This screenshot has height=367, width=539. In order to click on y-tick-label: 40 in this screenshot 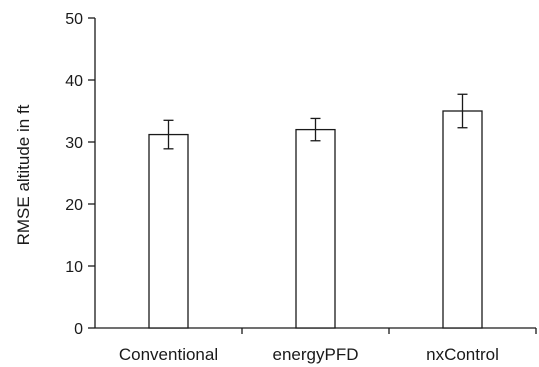, I will do `click(74, 81)`.